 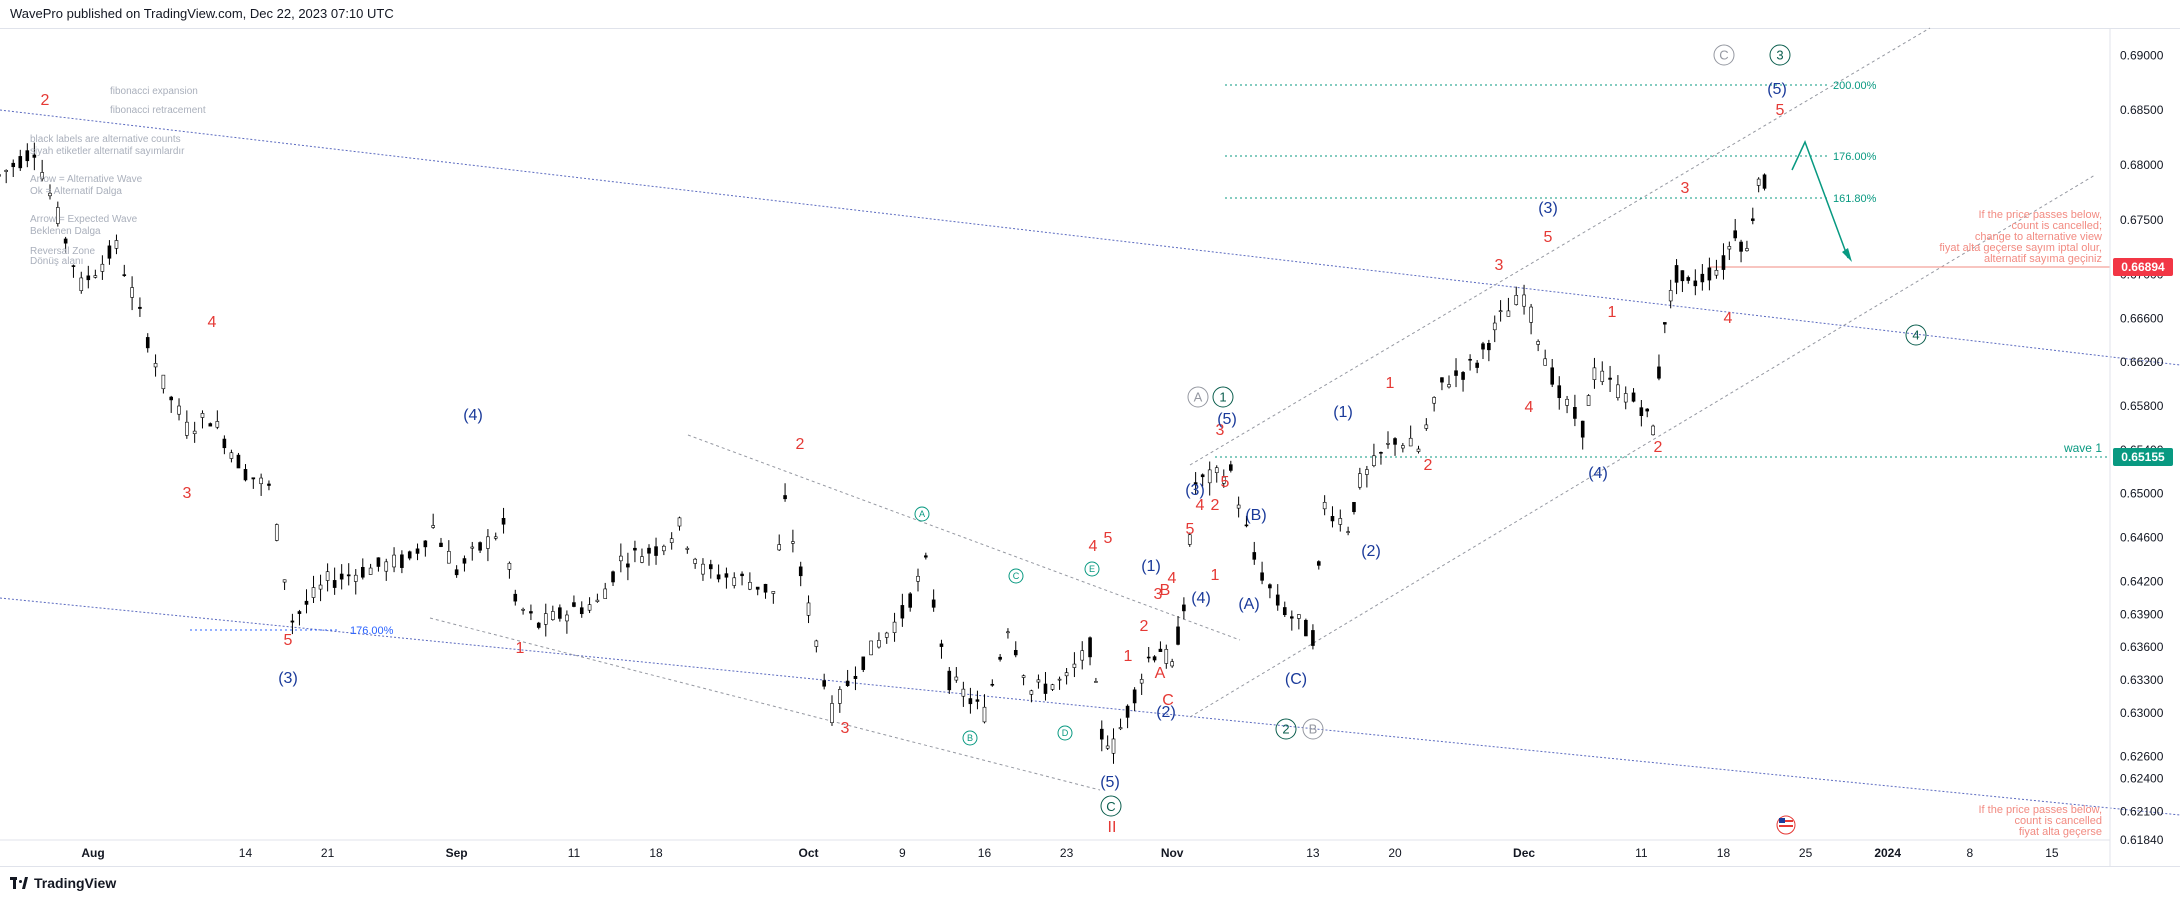 What do you see at coordinates (107, 151) in the screenshot?
I see `legend-note: siyah etiketler alternatif sayımlardır` at bounding box center [107, 151].